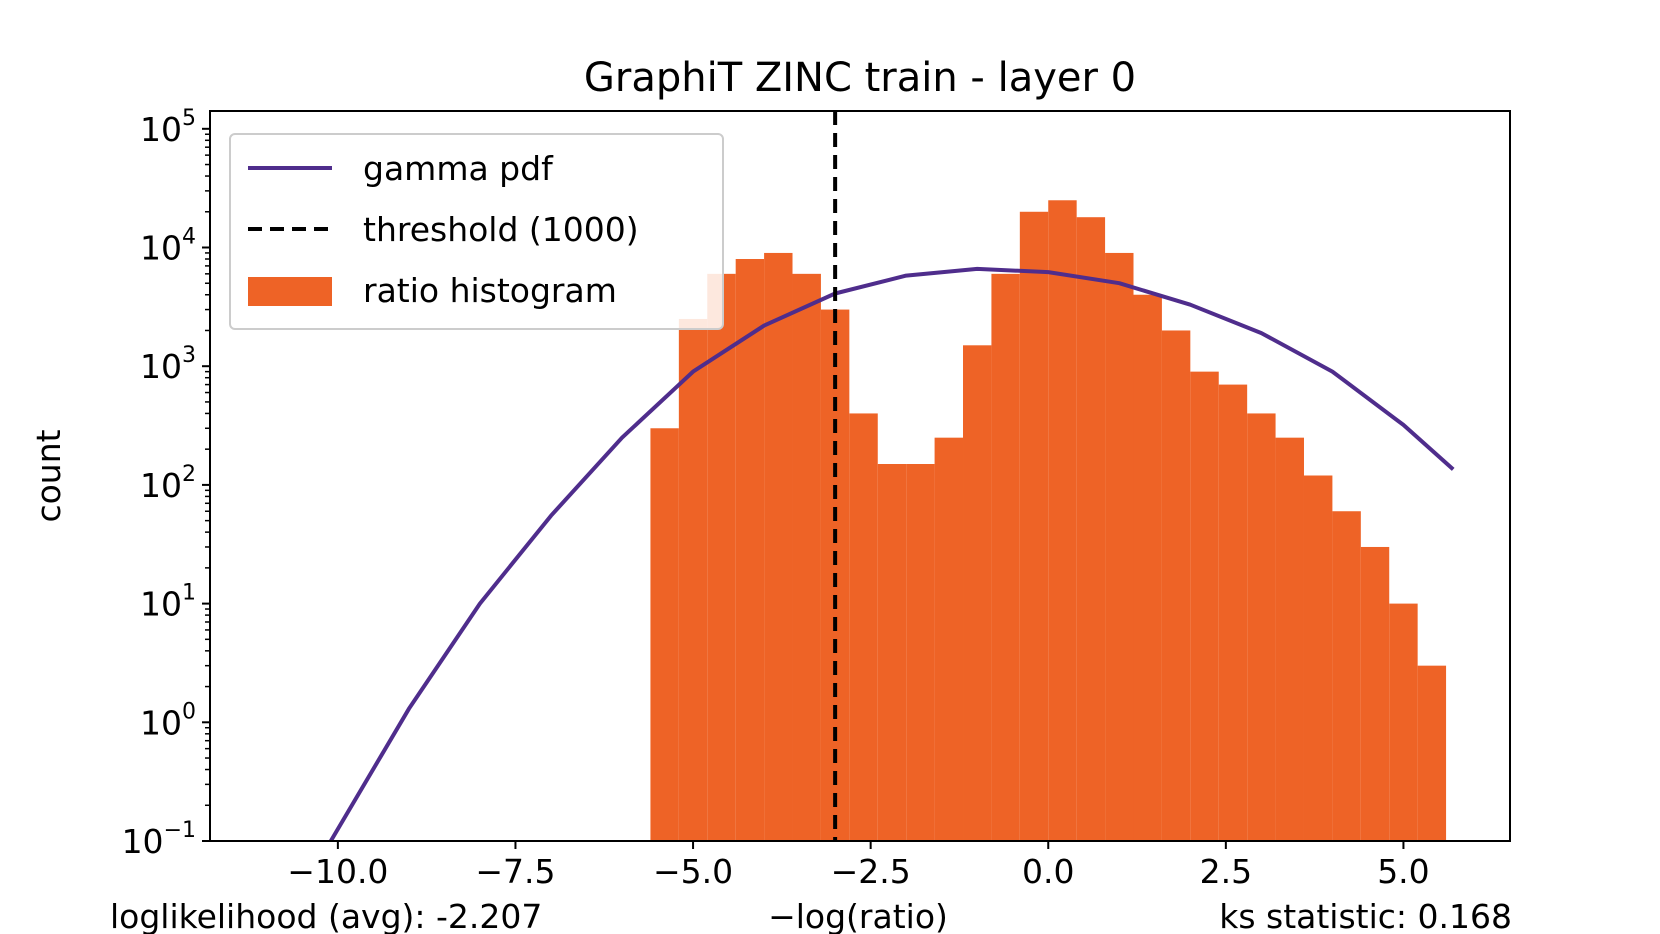 Image resolution: width=1660 pixels, height=934 pixels. I want to click on x-tick-label: −2.5, so click(871, 871).